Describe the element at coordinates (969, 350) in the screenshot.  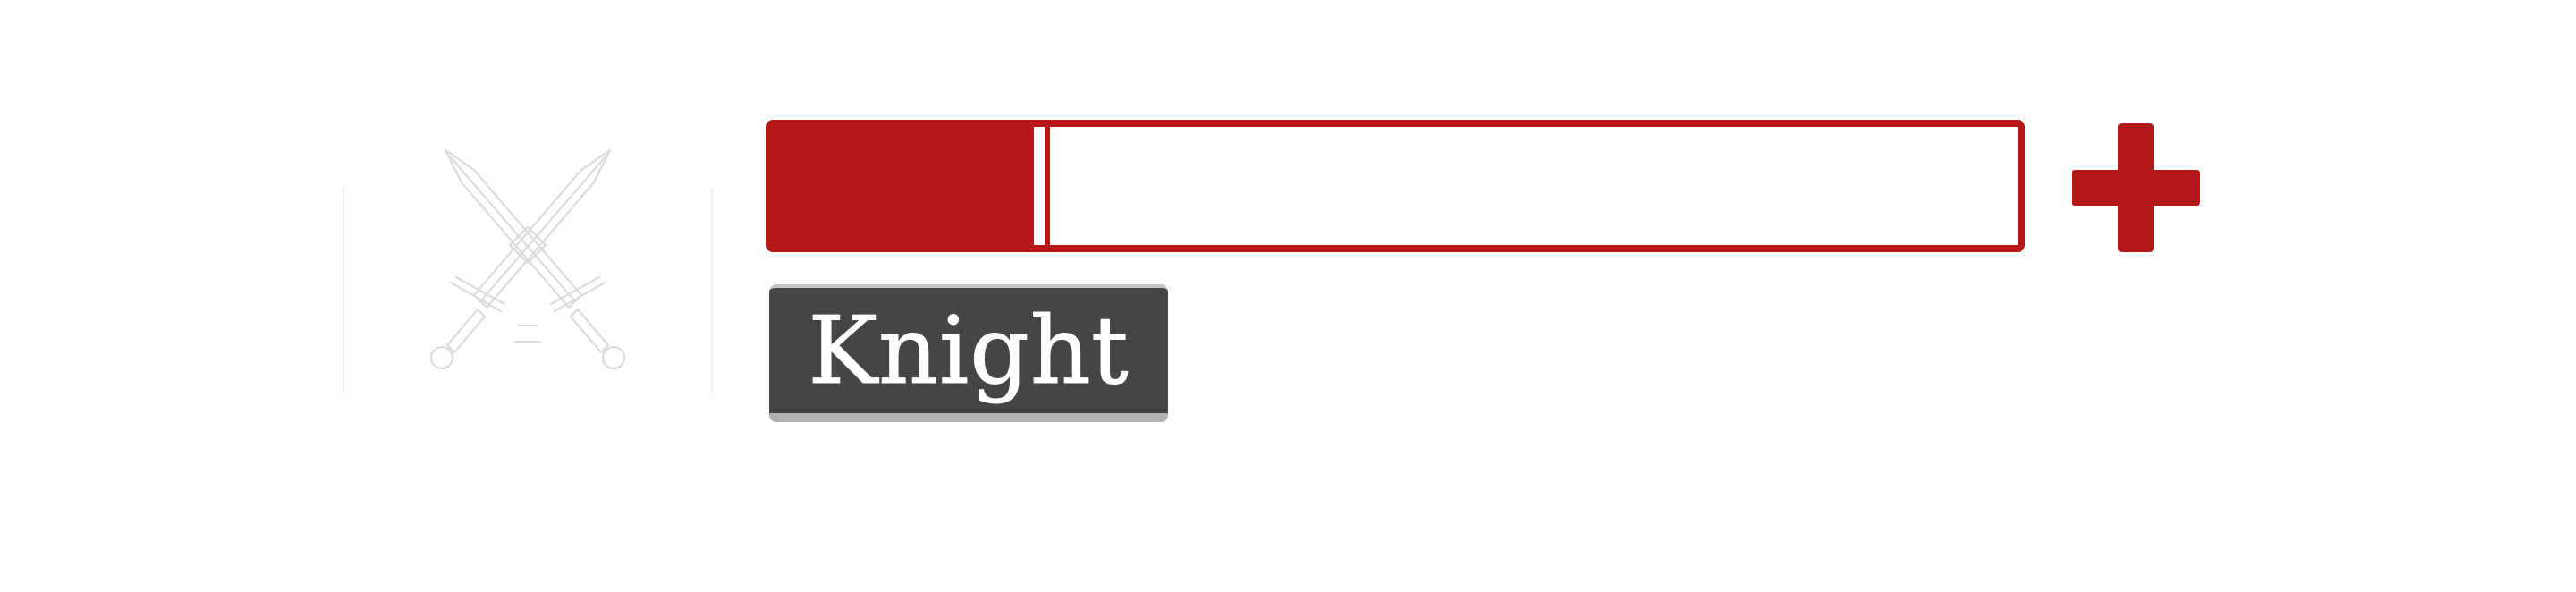
I see `class-name-text: Knight` at that location.